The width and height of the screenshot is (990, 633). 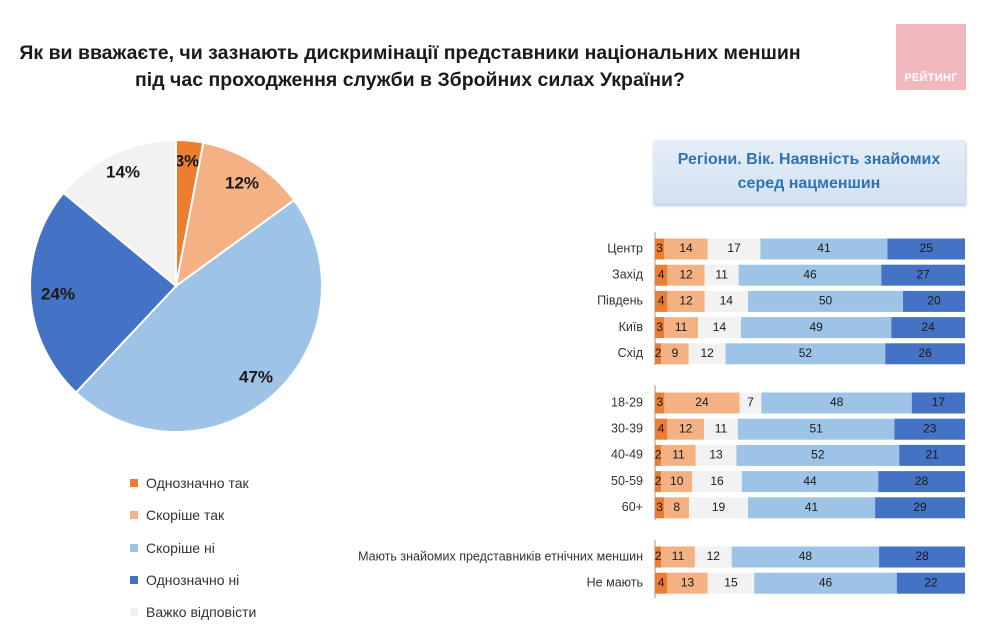 I want to click on bar-data-label: 41, so click(x=812, y=507).